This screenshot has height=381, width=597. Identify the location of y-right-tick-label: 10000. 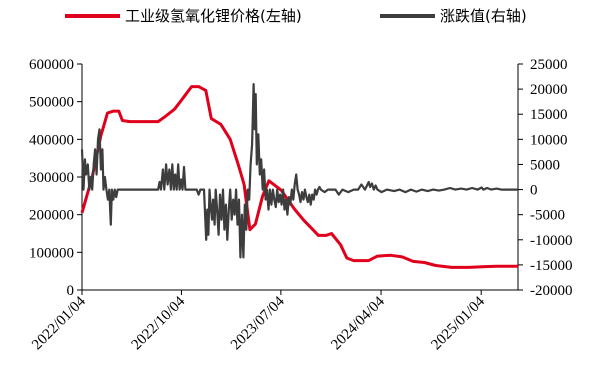
(549, 140).